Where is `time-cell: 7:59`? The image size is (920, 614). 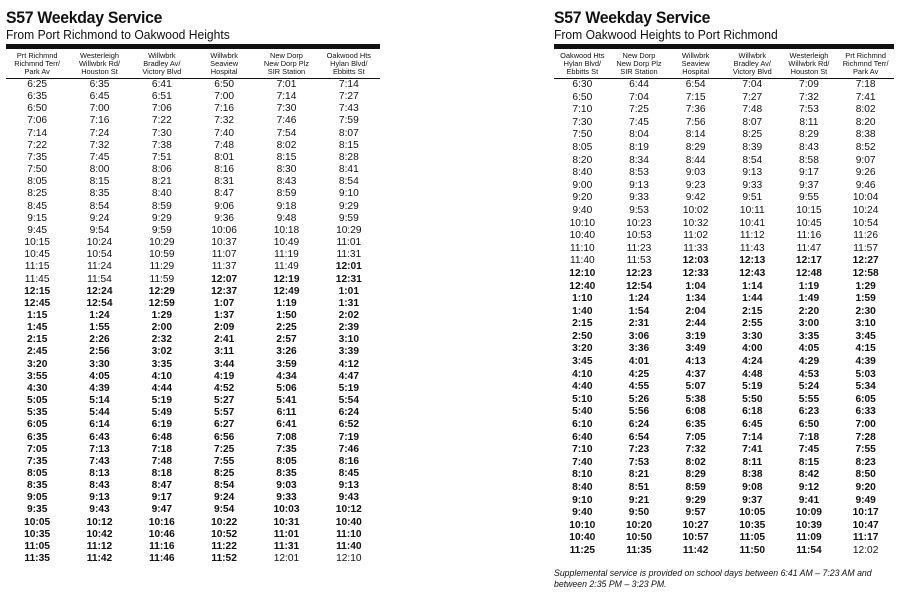
time-cell: 7:59 is located at coordinates (348, 121).